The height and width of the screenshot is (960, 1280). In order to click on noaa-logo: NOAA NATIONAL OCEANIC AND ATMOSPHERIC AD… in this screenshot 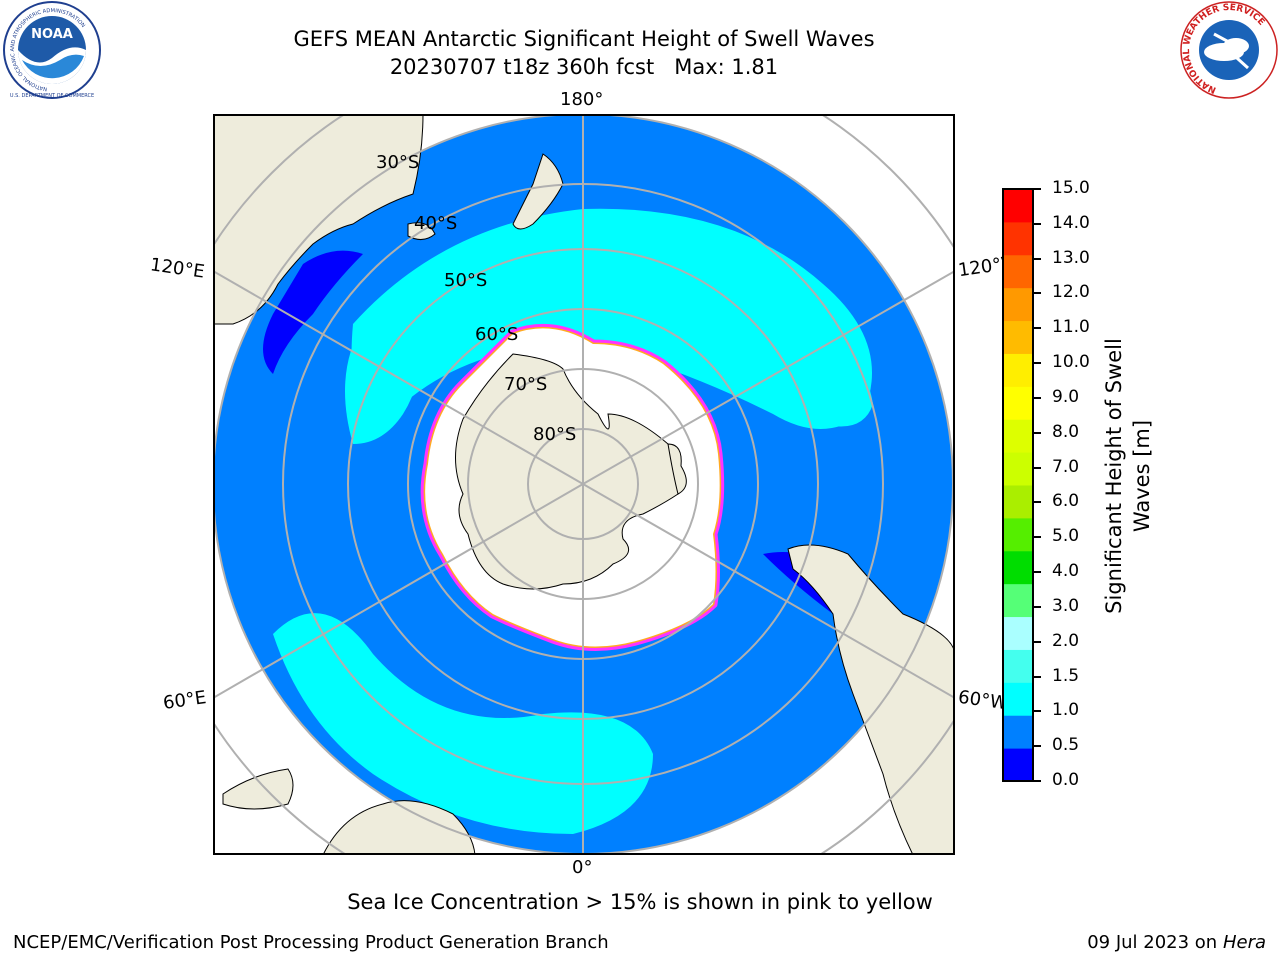, I will do `click(52, 50)`.